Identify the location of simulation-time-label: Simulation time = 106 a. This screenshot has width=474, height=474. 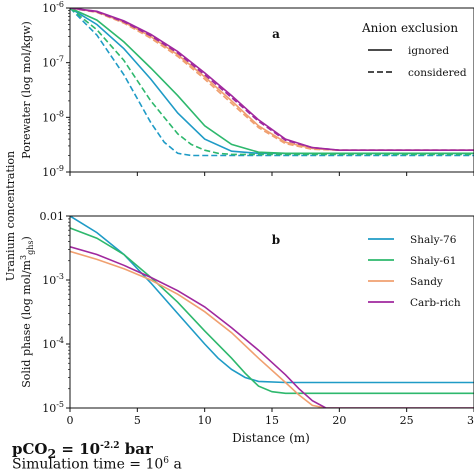
(97, 464).